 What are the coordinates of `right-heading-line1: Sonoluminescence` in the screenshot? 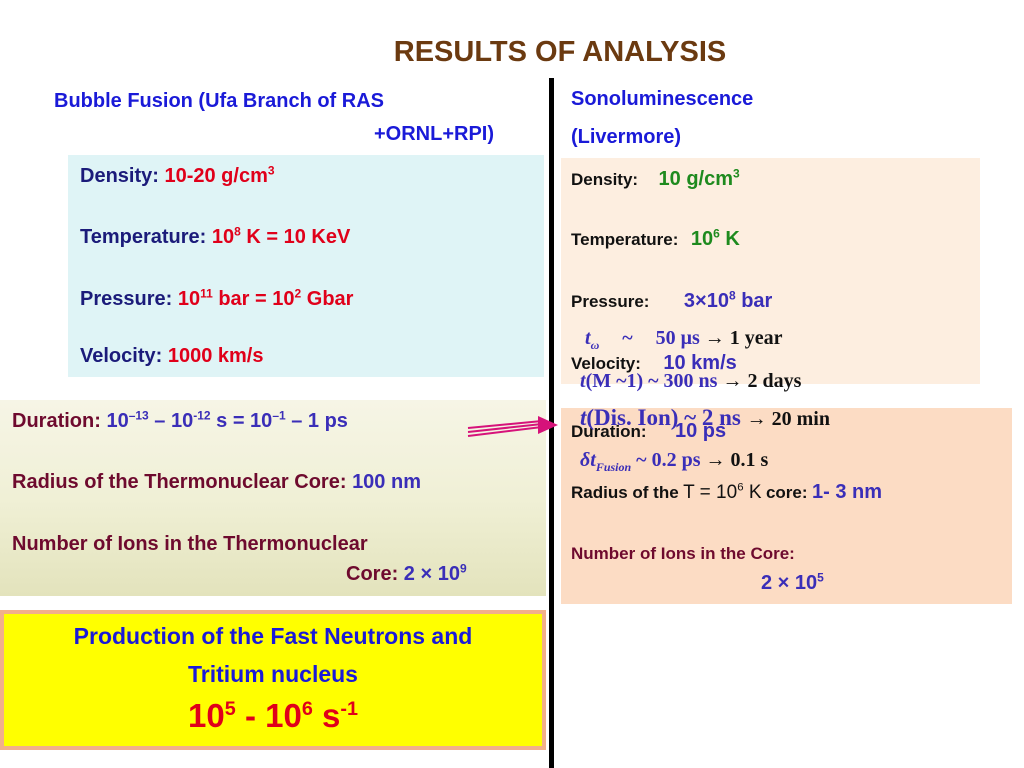 It's located at (662, 99).